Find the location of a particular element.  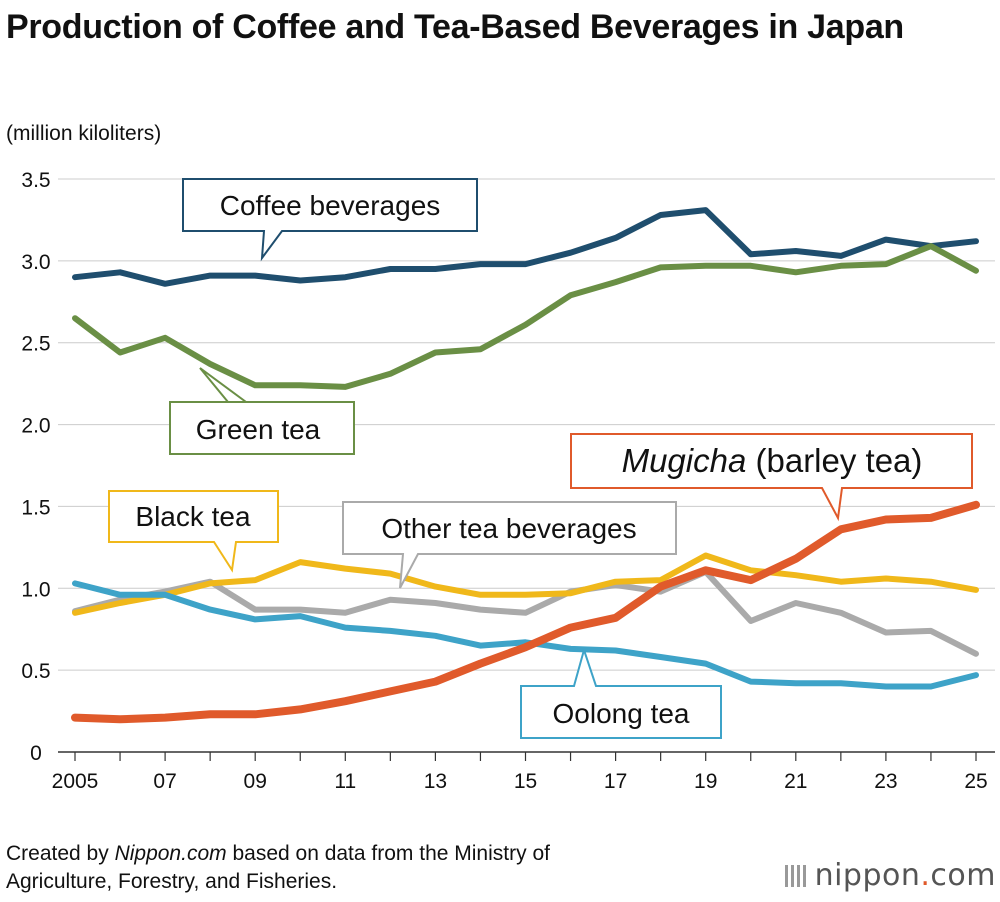

label-green-tea: Green tea is located at coordinates (262, 411).